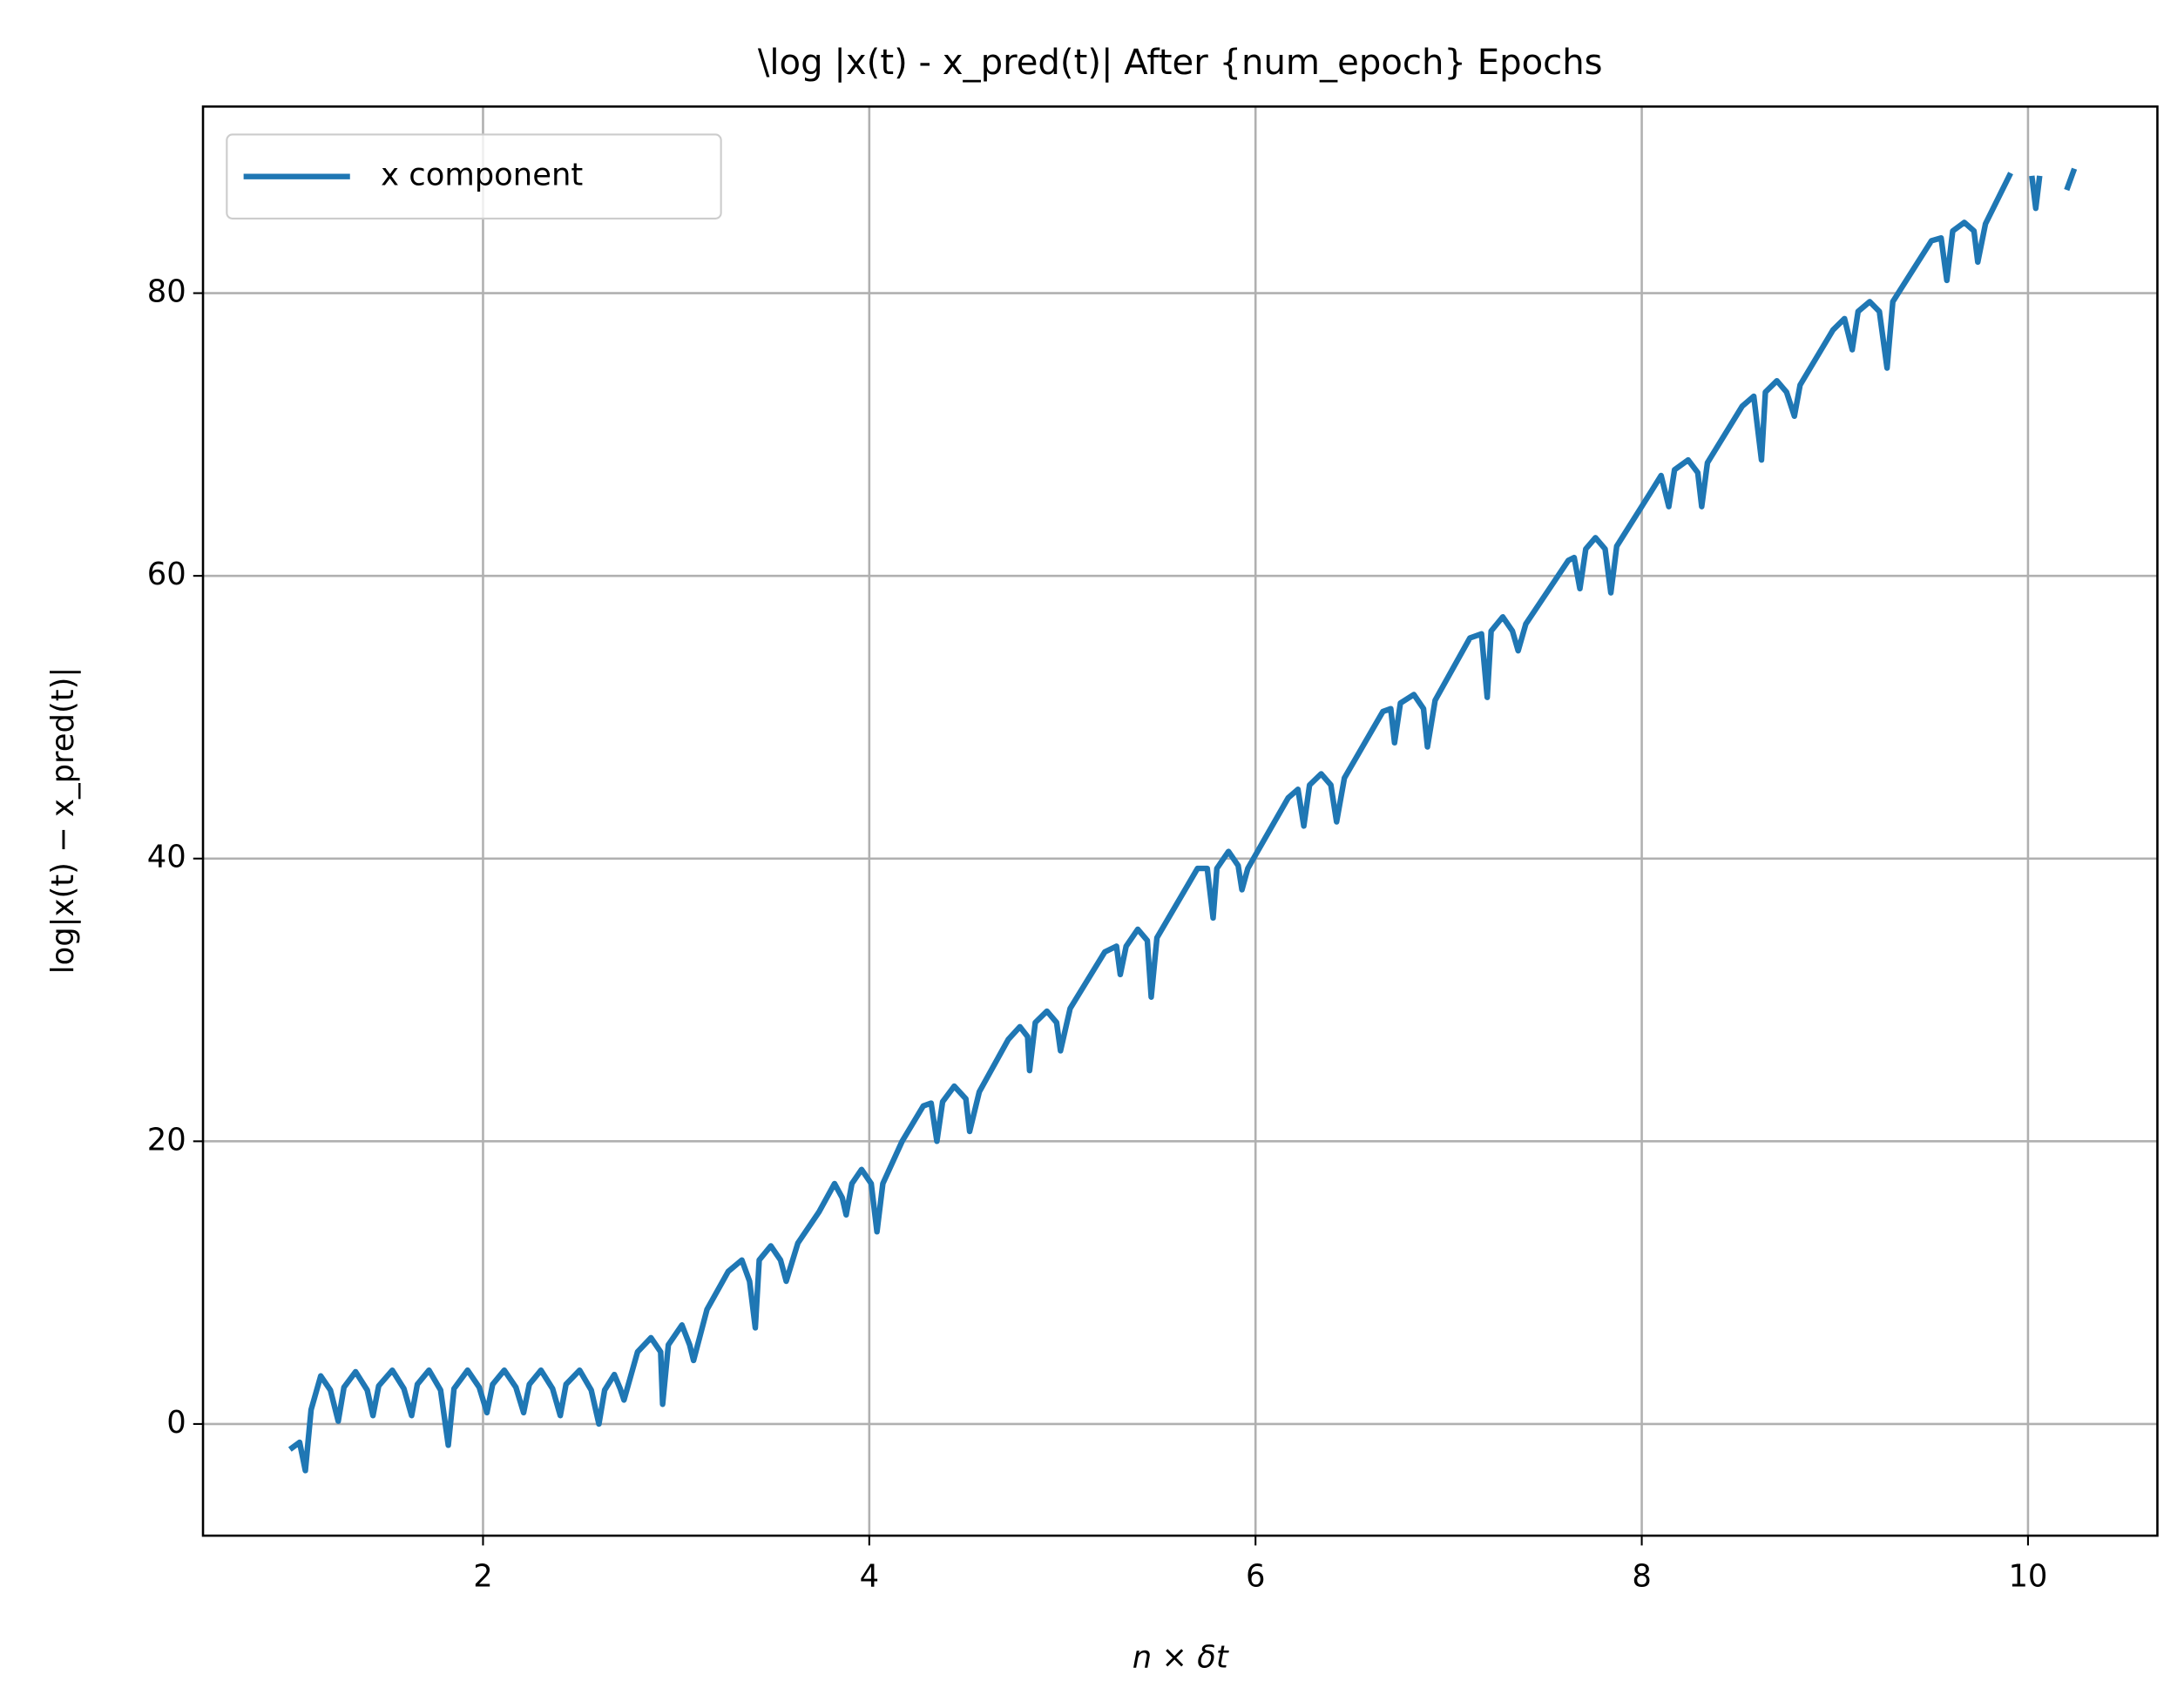 The width and height of the screenshot is (2184, 1708). I want to click on x-tick-label: 8, so click(1642, 1576).